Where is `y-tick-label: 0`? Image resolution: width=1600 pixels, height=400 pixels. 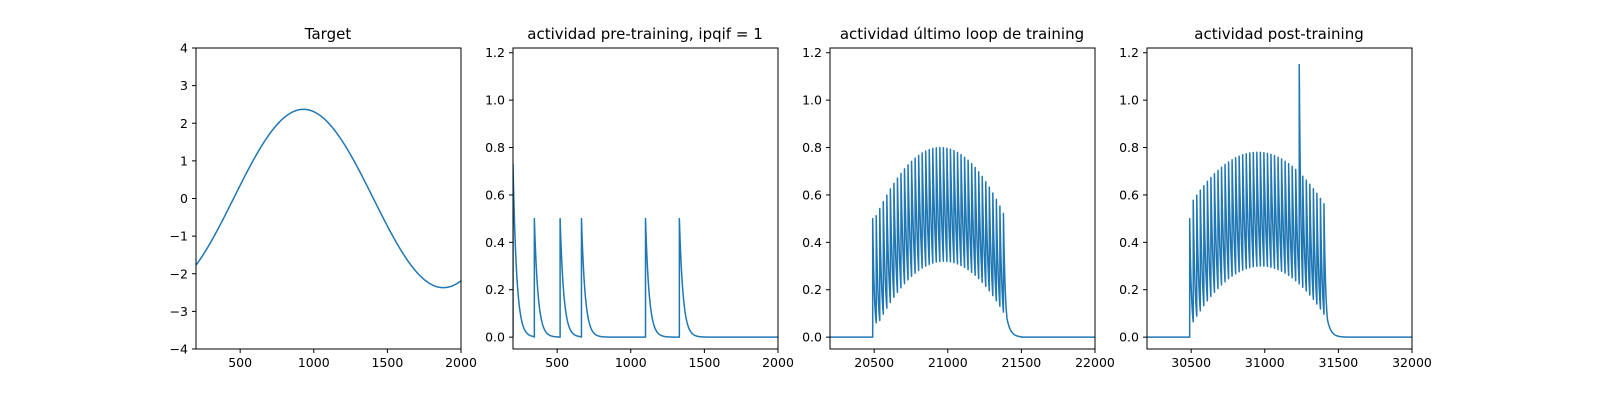
y-tick-label: 0 is located at coordinates (184, 198).